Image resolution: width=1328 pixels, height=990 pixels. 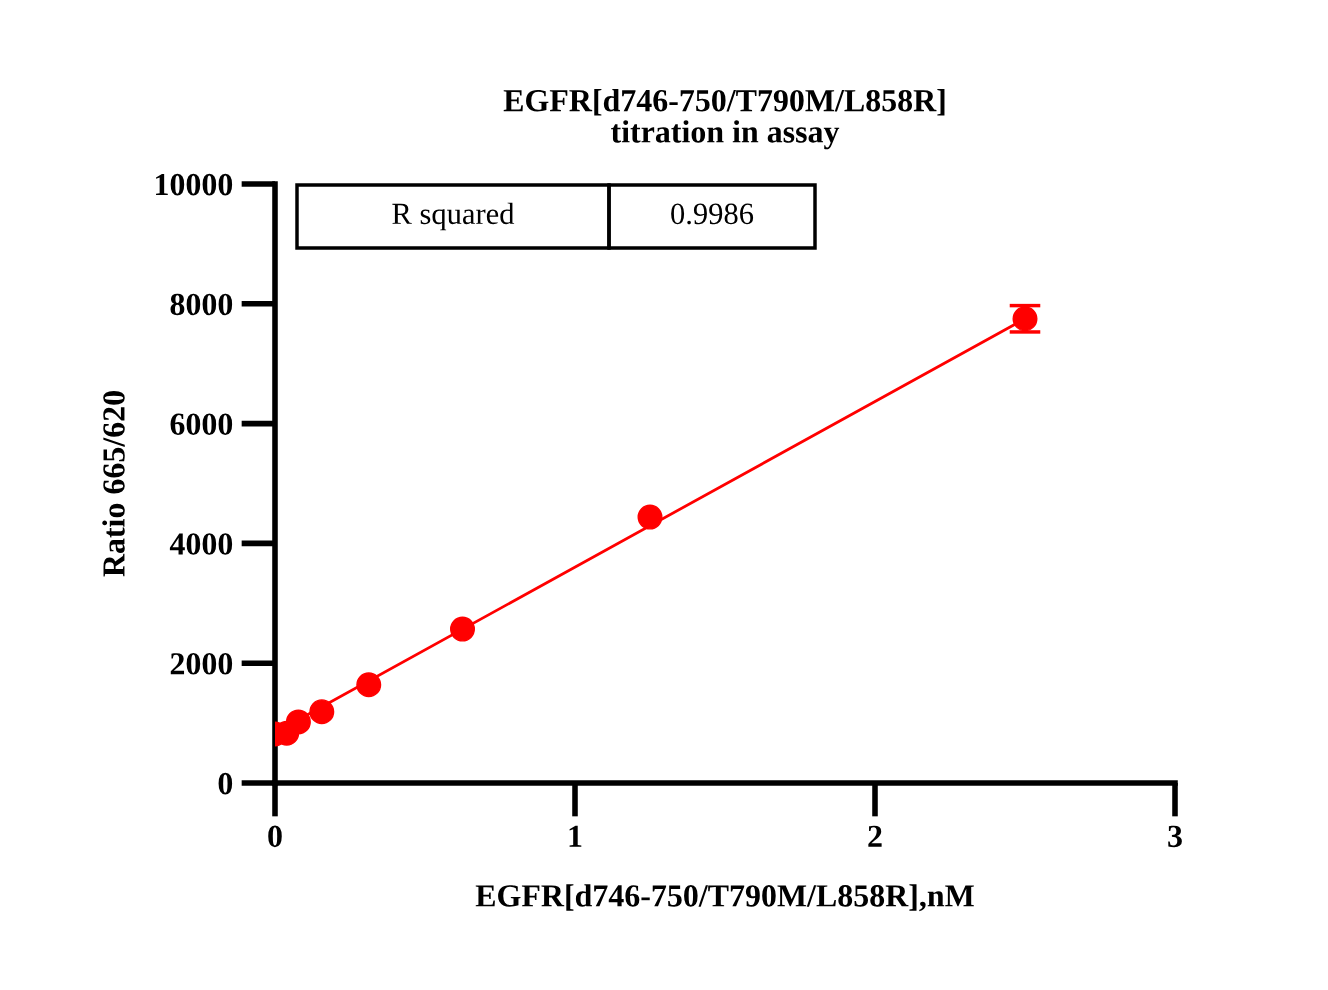 I want to click on x-tick-label: 2, so click(x=875, y=836).